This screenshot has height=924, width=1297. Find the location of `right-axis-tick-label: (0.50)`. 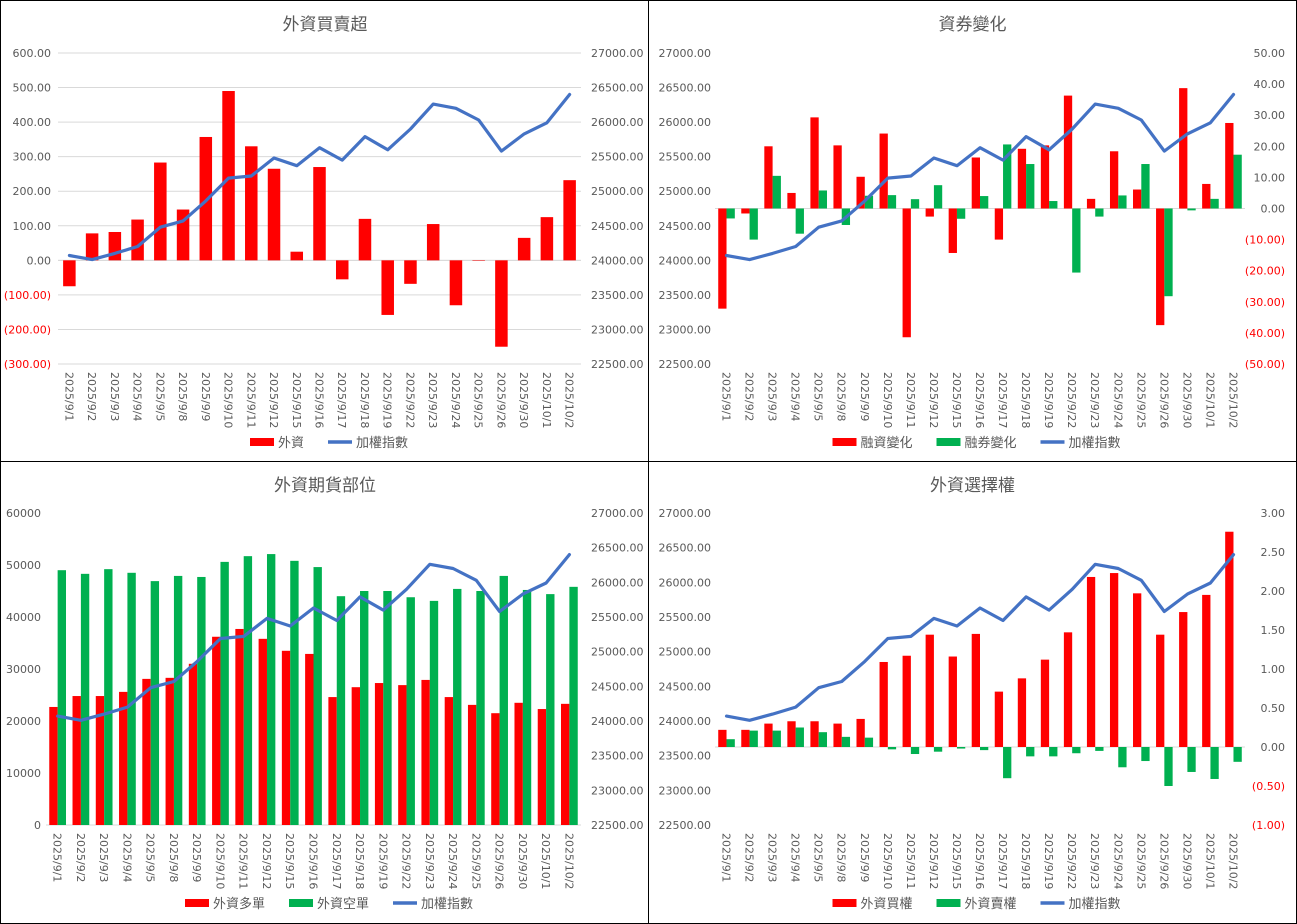

right-axis-tick-label: (0.50) is located at coordinates (1268, 786).